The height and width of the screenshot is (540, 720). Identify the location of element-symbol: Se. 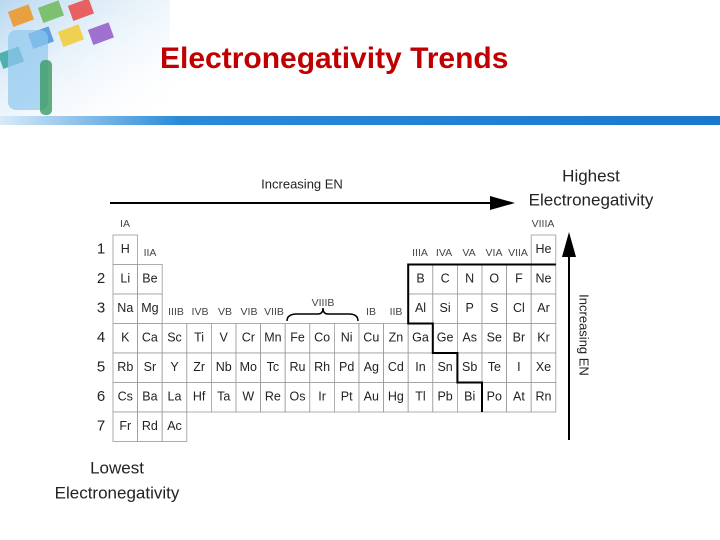
(494, 338).